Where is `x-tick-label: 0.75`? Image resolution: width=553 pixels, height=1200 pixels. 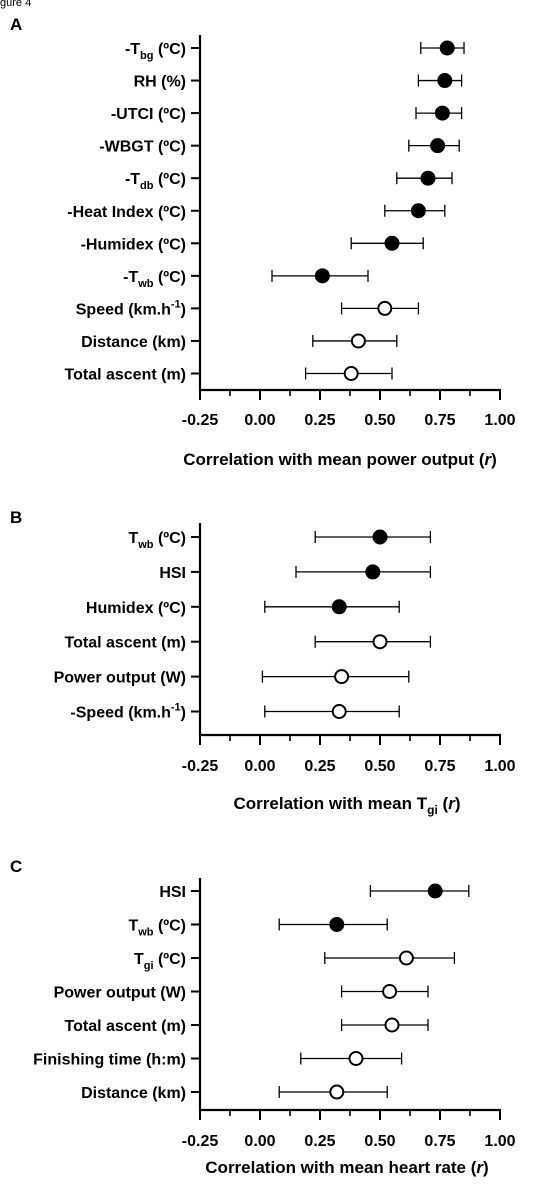
x-tick-label: 0.75 is located at coordinates (439, 420).